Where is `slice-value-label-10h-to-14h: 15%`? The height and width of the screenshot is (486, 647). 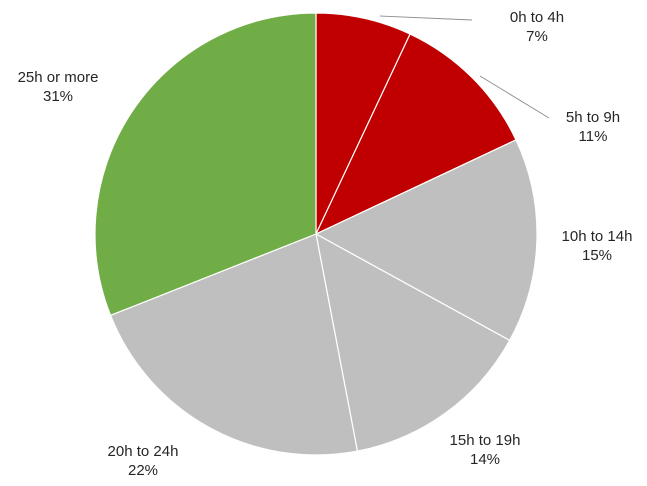
slice-value-label-10h-to-14h: 15% is located at coordinates (597, 255).